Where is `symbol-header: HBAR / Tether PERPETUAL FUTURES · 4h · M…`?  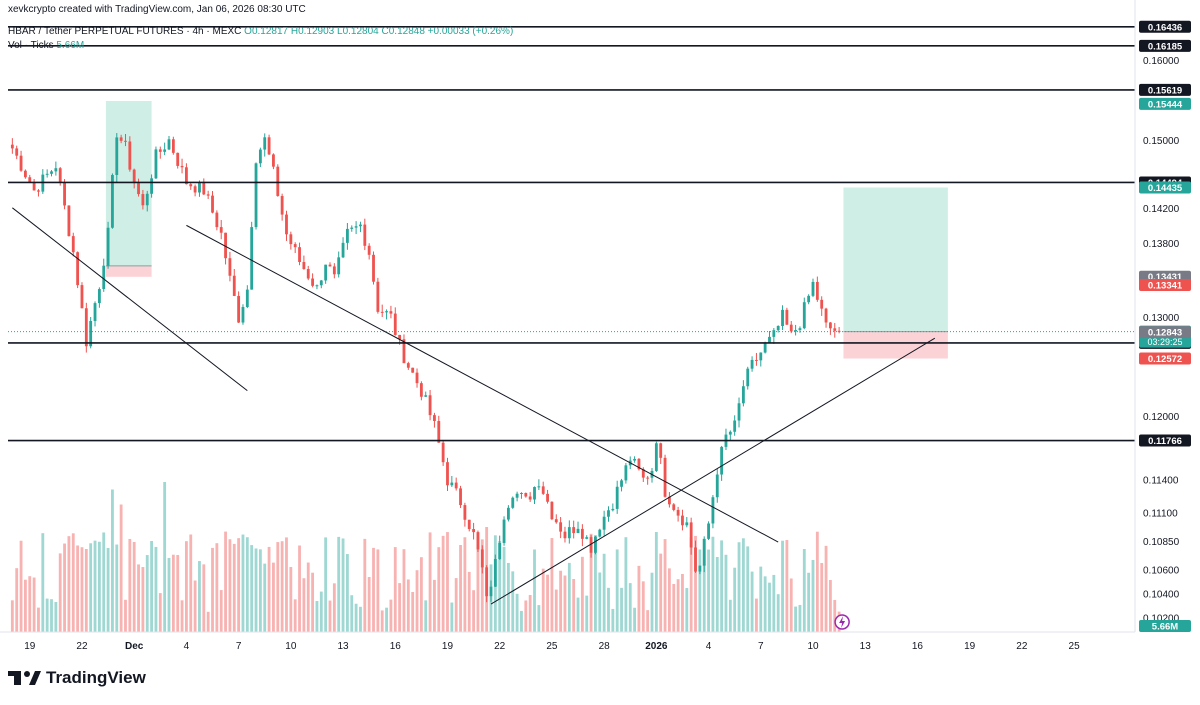 symbol-header: HBAR / Tether PERPETUAL FUTURES · 4h · M… is located at coordinates (260, 31).